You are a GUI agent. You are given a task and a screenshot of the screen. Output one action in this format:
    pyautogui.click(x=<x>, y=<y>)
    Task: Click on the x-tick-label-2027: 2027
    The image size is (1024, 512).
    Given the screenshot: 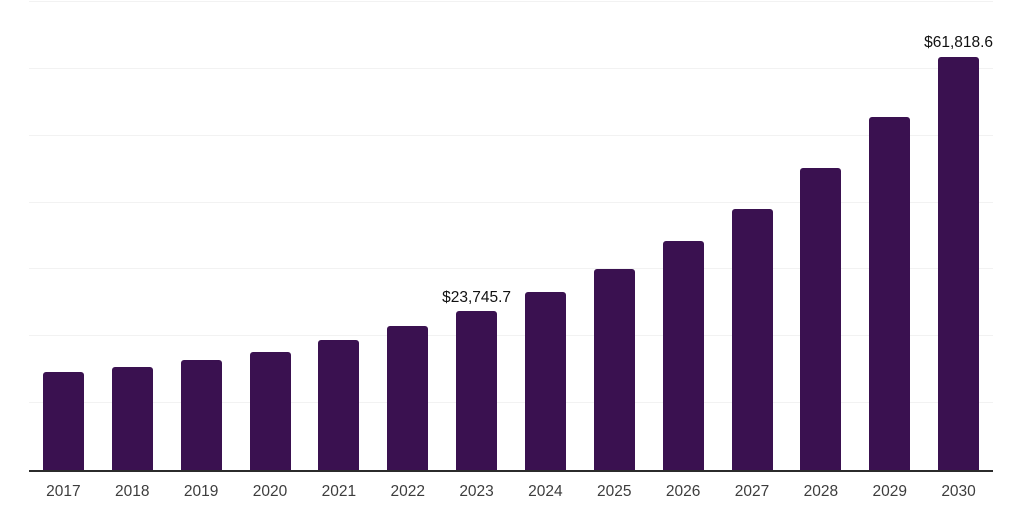 What is the action you would take?
    pyautogui.click(x=752, y=491)
    